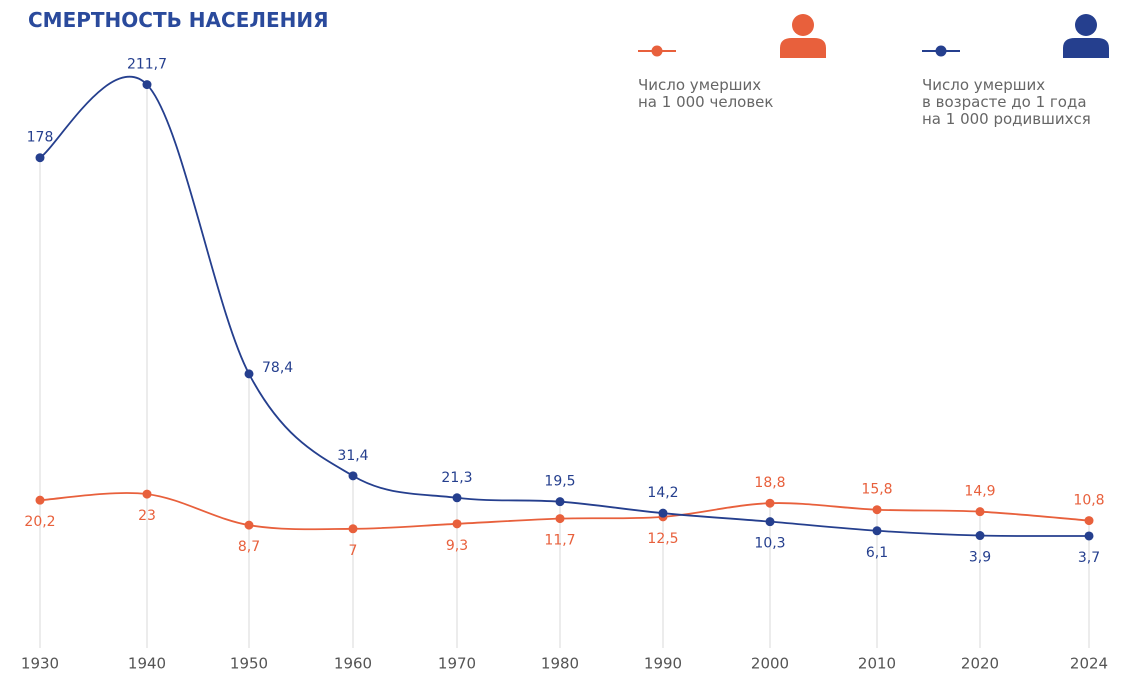 This screenshot has height=677, width=1134. Describe the element at coordinates (147, 664) in the screenshot. I see `x-tick-label: 1940` at that location.